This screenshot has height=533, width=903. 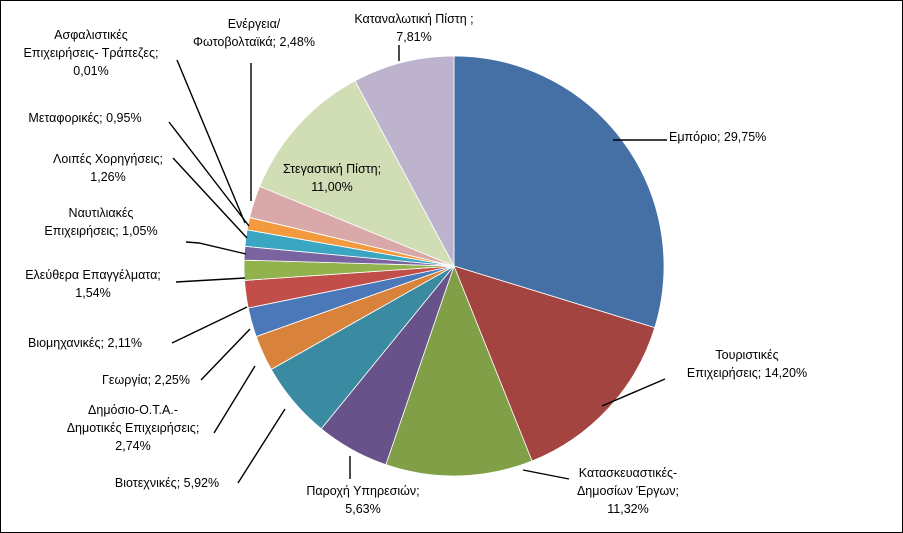 What do you see at coordinates (413, 37) in the screenshot?
I see `slice-label-line: 7,81%` at bounding box center [413, 37].